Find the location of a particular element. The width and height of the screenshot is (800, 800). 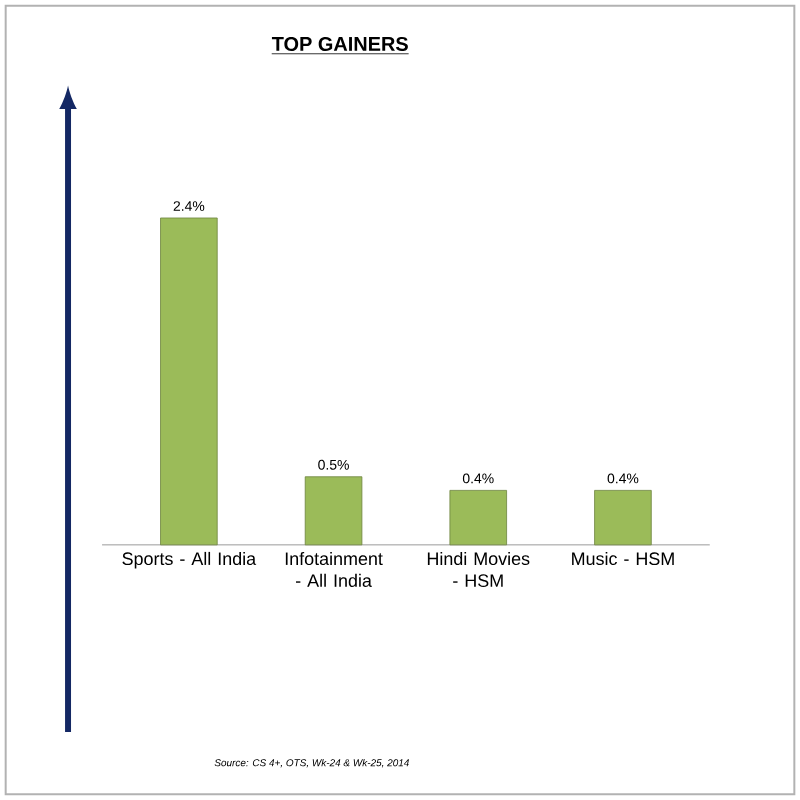

x-tick-label: Music - HSM is located at coordinates (623, 558).